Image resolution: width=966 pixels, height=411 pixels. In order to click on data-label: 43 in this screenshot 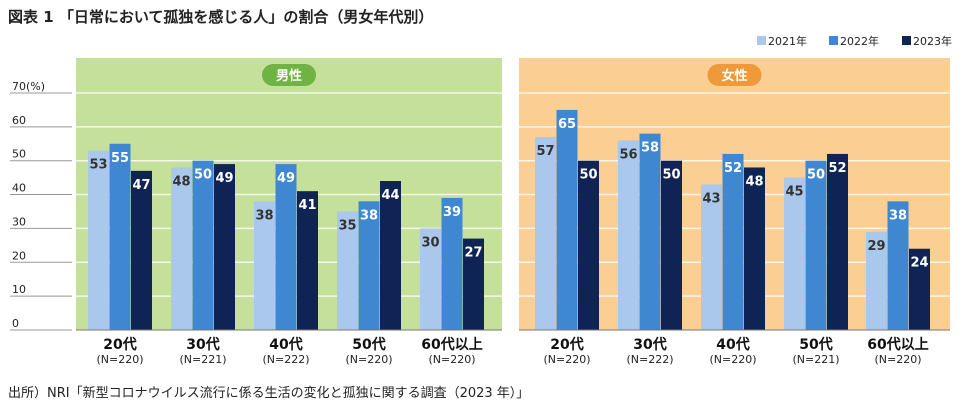, I will do `click(711, 198)`.